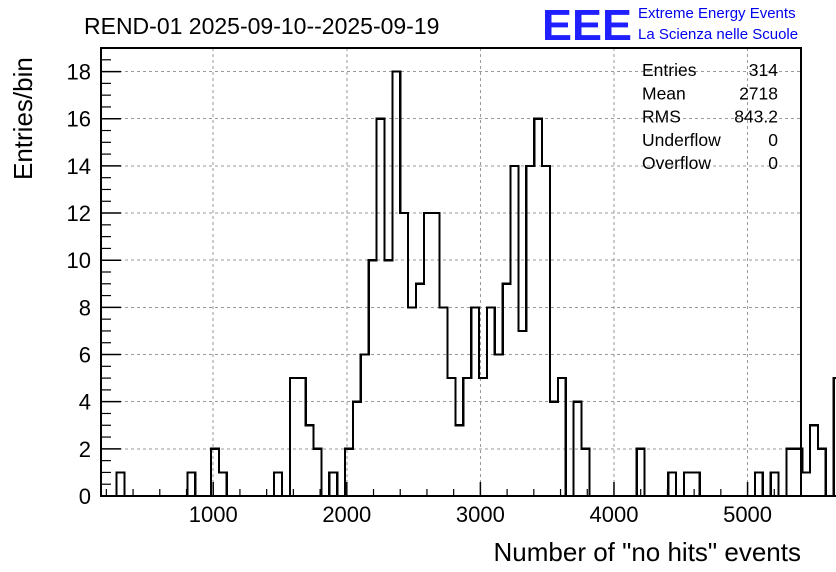 Image resolution: width=836 pixels, height=572 pixels. Describe the element at coordinates (480, 514) in the screenshot. I see `x-tick-label: 3000` at that location.